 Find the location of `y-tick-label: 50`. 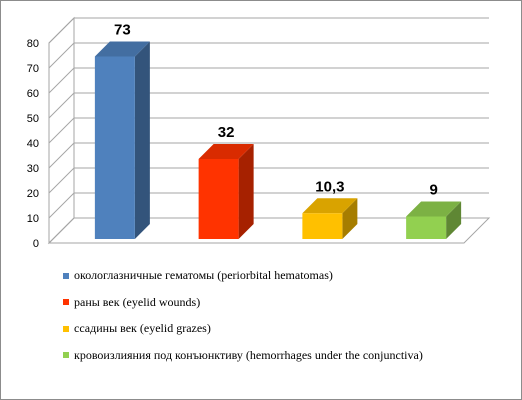

y-tick-label: 50 is located at coordinates (33, 119).